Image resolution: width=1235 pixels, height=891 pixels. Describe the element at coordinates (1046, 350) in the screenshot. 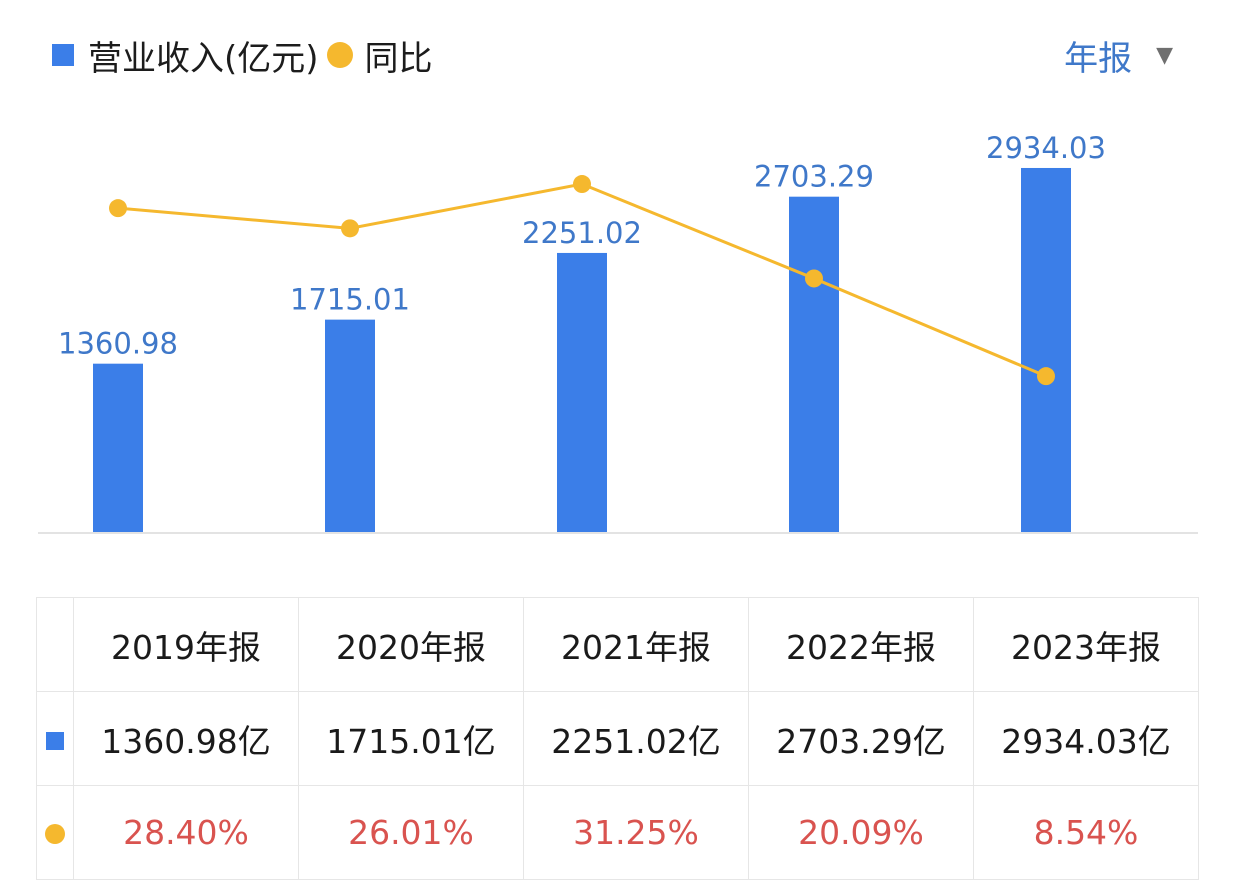

I see `bar-2023年报` at that location.